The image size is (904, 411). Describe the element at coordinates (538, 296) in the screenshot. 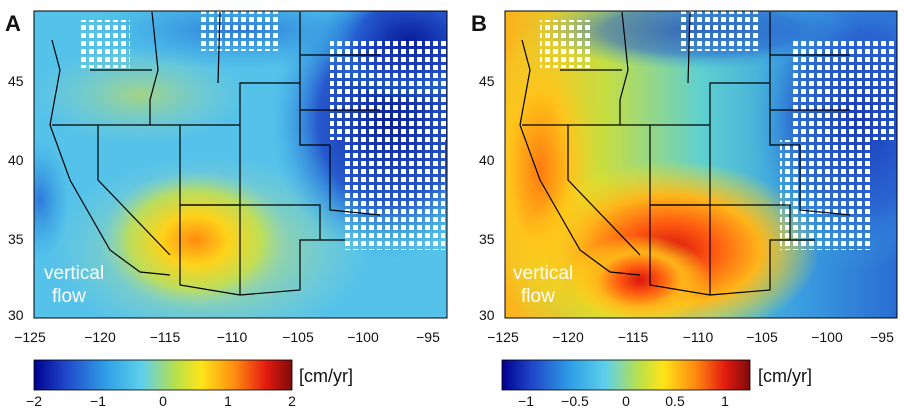

I see `panel-b-label-line2: flow` at that location.